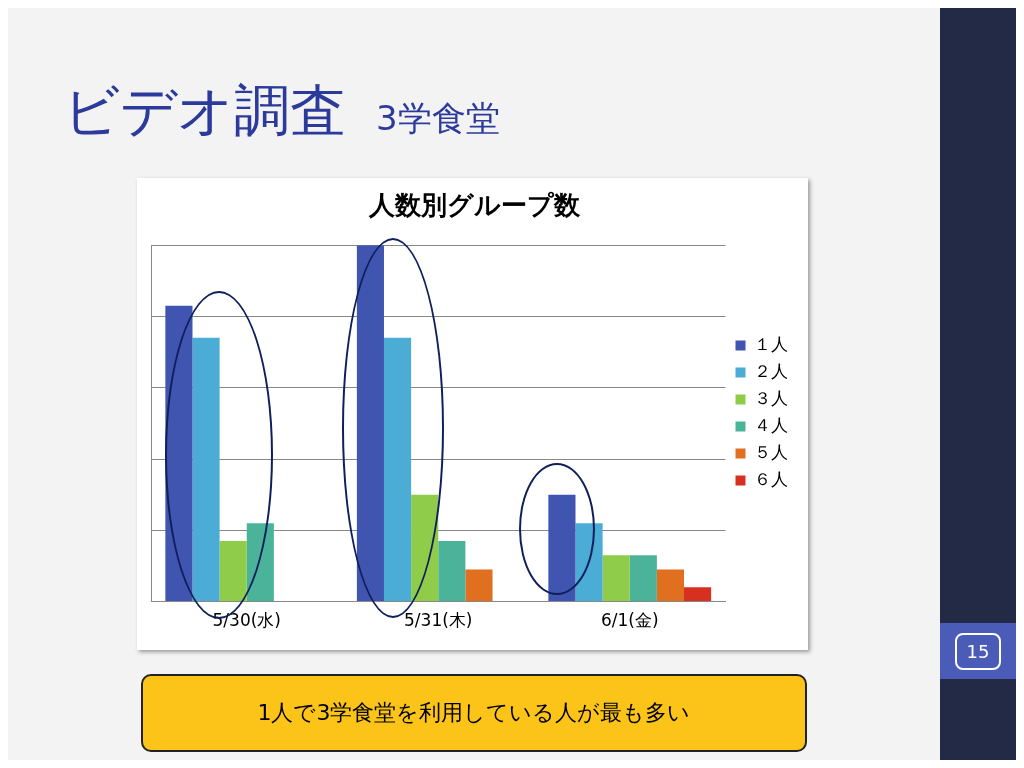  I want to click on x-tick-label: 6/1(金), so click(629, 620).